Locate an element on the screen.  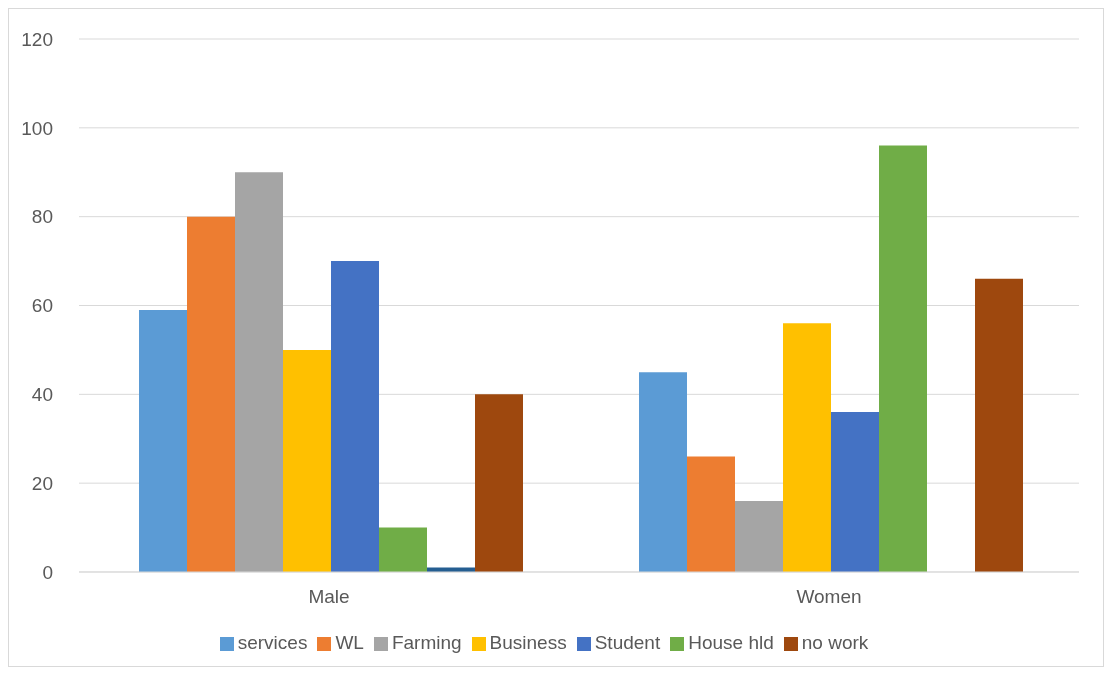
legend-label: services is located at coordinates (272, 642).